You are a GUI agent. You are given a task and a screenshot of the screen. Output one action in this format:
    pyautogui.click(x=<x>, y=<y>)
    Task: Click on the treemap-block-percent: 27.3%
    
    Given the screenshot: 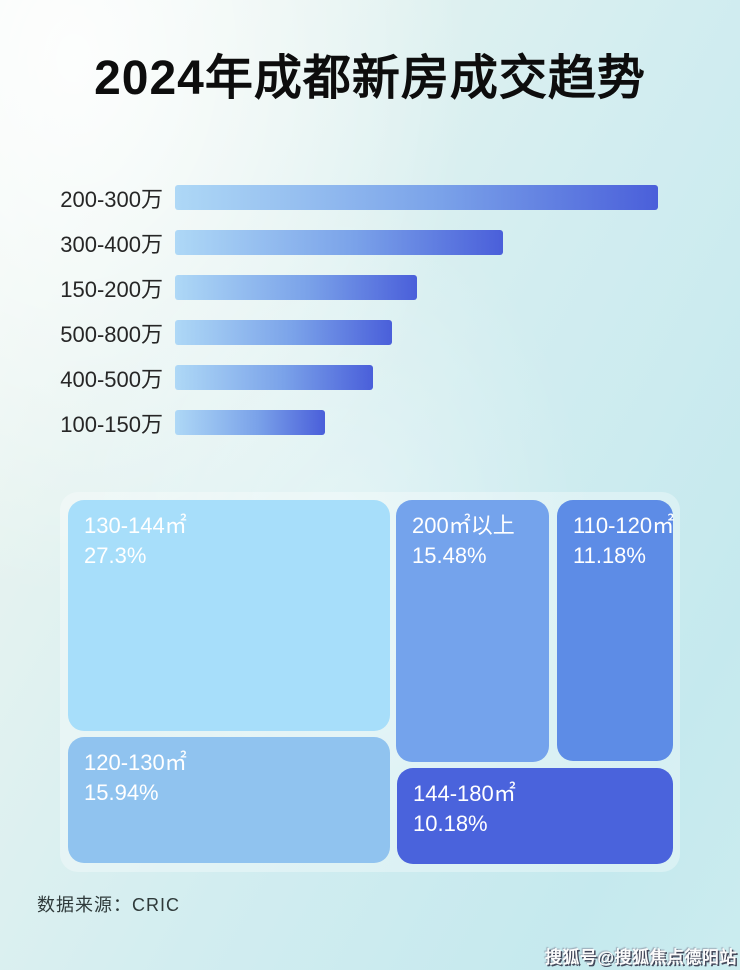 What is the action you would take?
    pyautogui.click(x=115, y=555)
    